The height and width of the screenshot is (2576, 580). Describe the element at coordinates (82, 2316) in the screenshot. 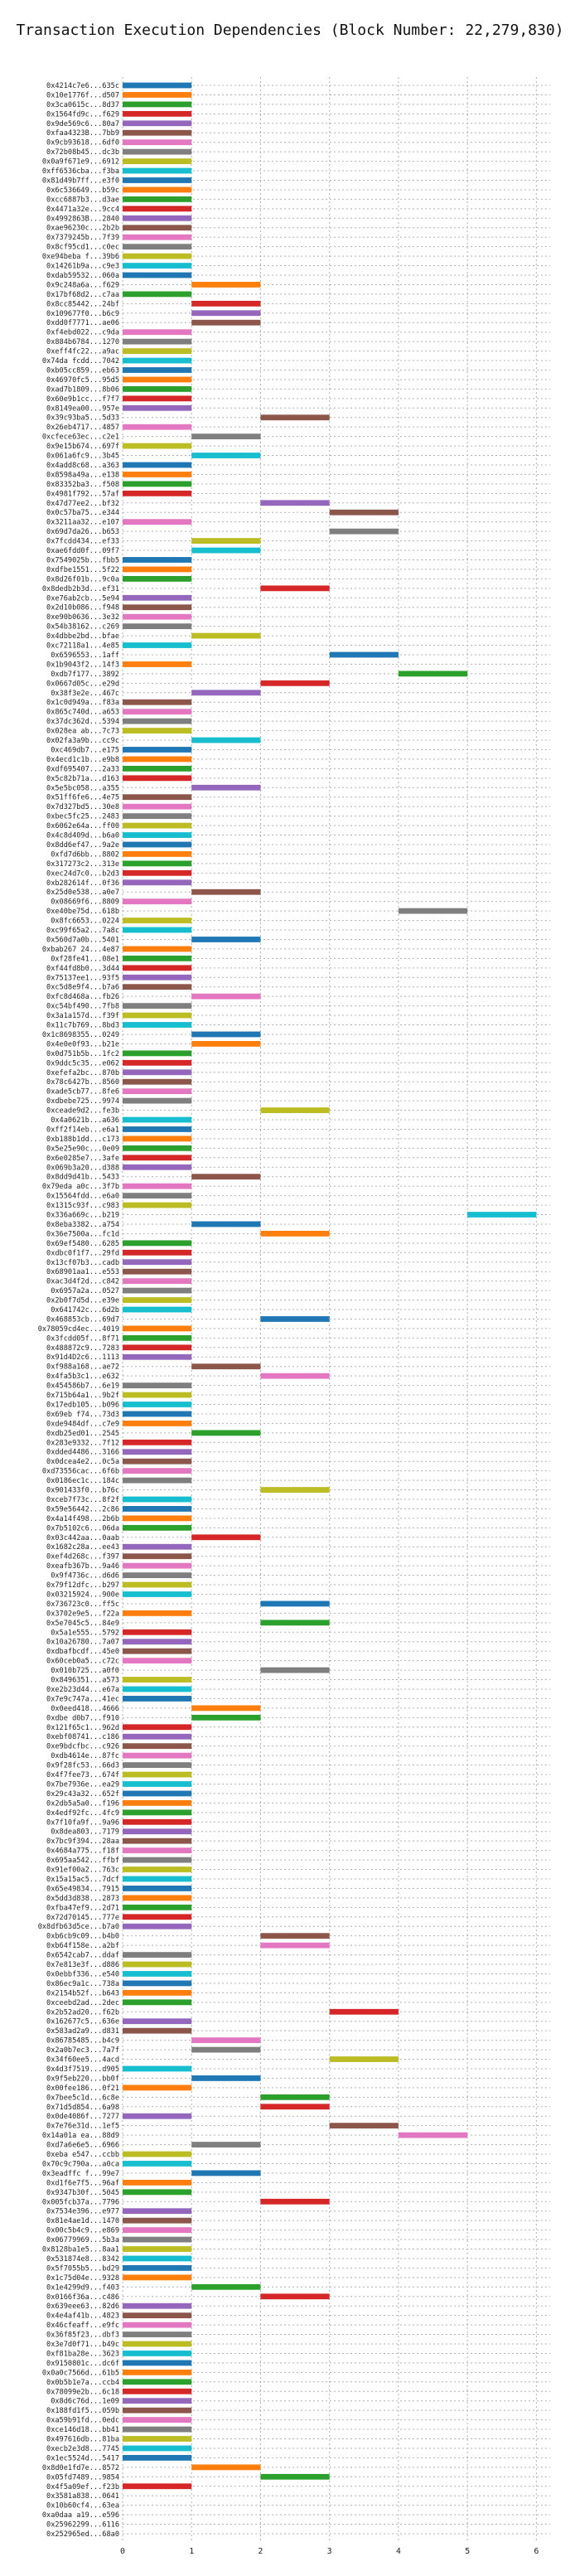

I see `y-tick-label: 0x4e4af41b...4823` at that location.